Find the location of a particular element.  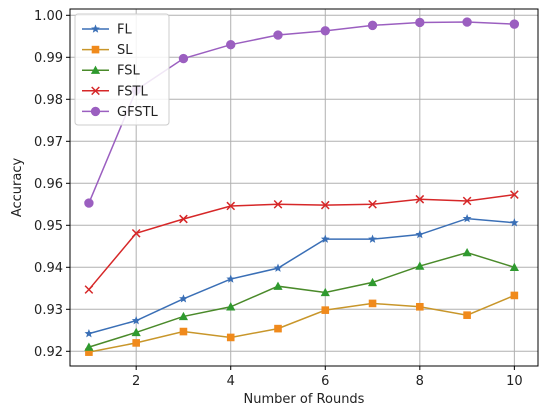

legend-label-fstl: FSTL is located at coordinates (132, 91).